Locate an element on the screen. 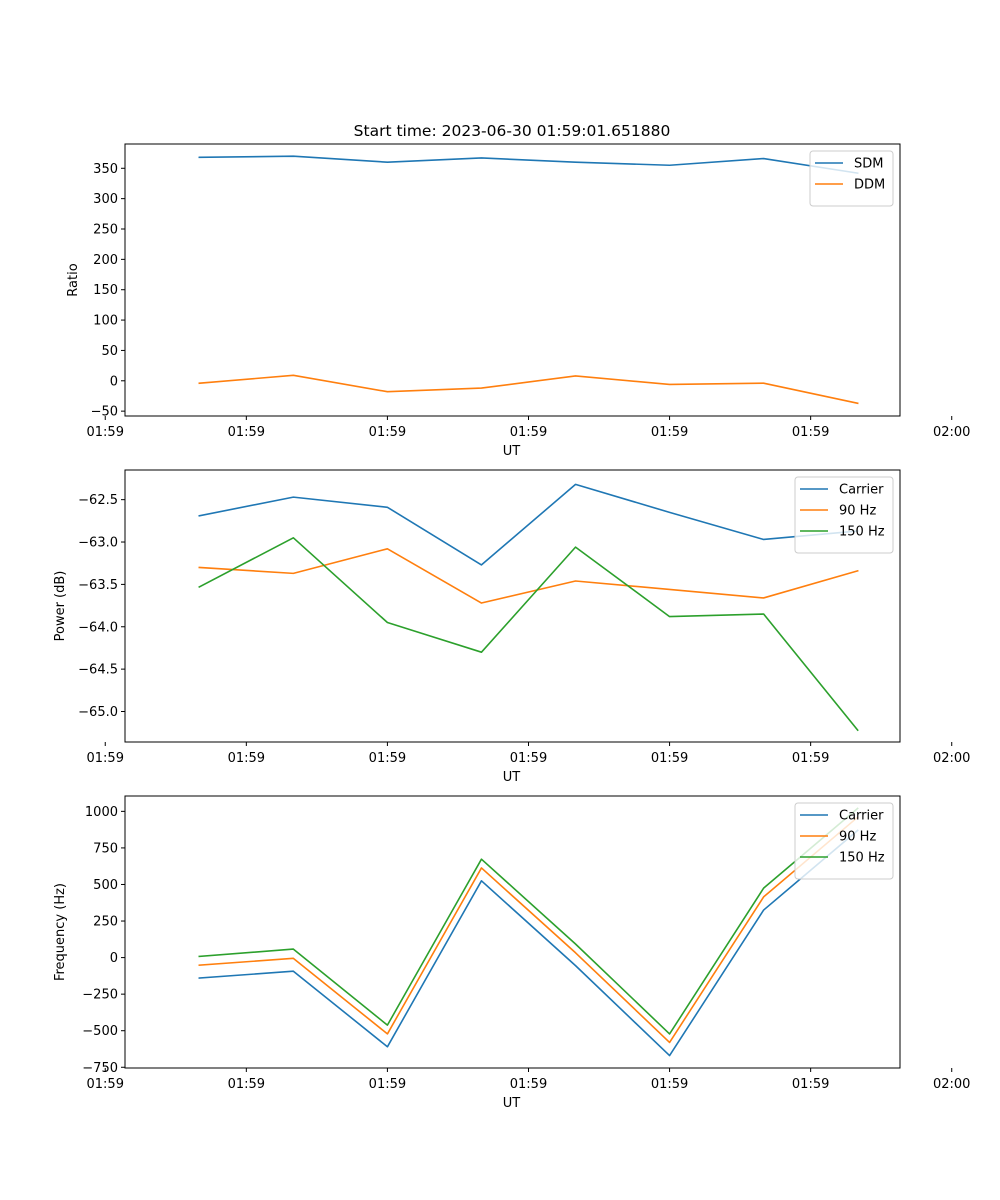 The image size is (1000, 1200). figure-title: Start time: 2023-06-30 01:59:01.651880 is located at coordinates (512, 131).